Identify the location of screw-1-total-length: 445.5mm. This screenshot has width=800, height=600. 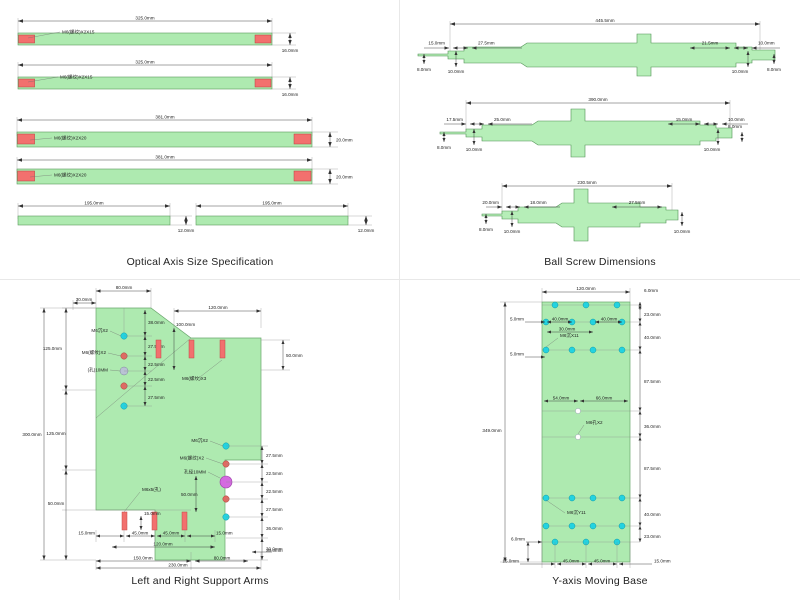
(604, 20).